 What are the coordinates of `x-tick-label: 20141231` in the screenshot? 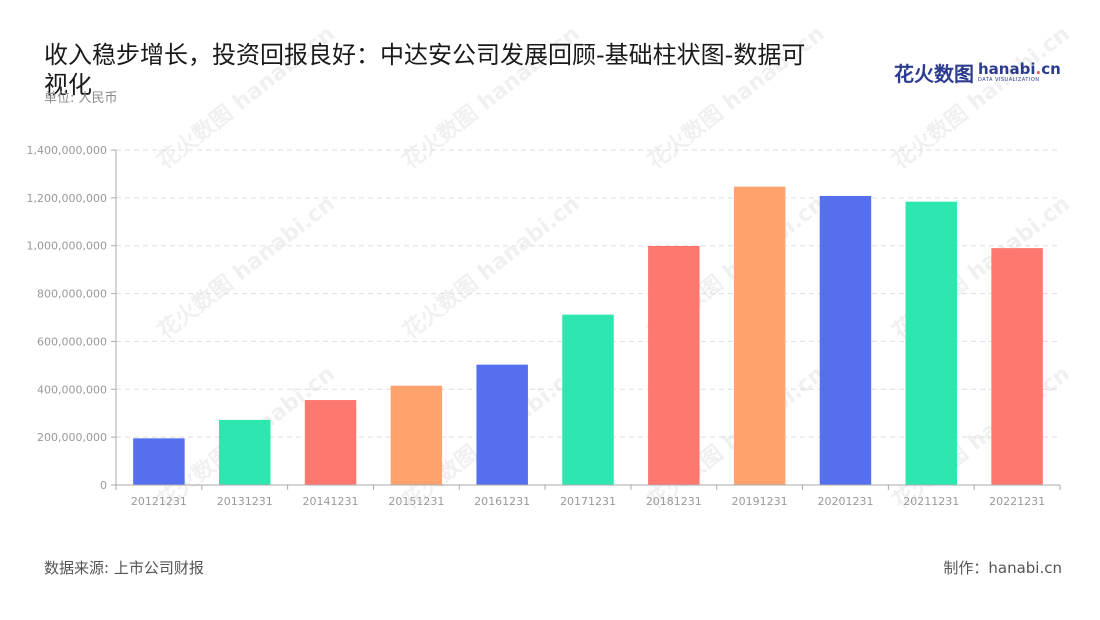 It's located at (331, 501).